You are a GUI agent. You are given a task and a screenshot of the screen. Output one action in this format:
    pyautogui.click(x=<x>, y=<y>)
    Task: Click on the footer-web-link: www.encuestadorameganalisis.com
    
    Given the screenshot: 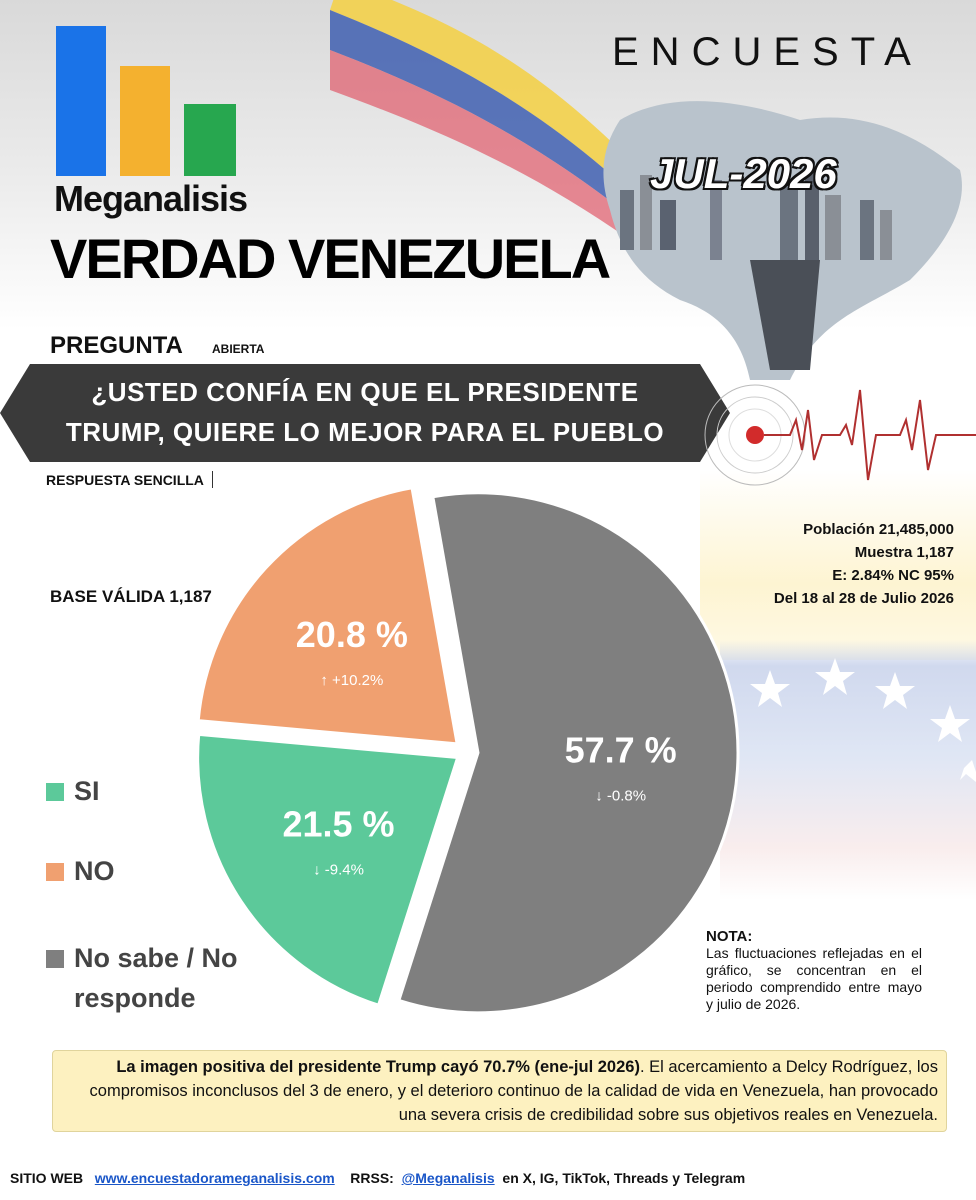 What is the action you would take?
    pyautogui.click(x=214, y=1178)
    